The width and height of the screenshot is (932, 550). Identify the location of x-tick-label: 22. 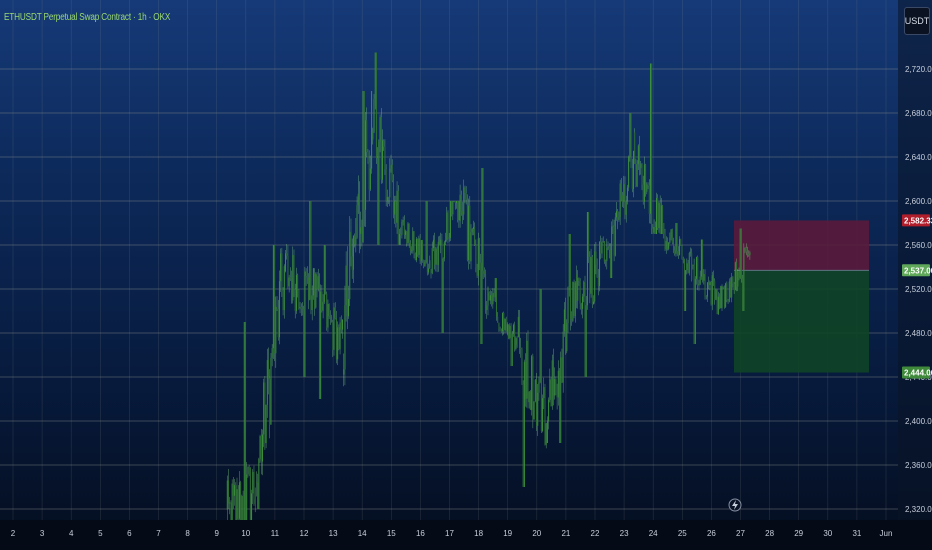
(595, 533).